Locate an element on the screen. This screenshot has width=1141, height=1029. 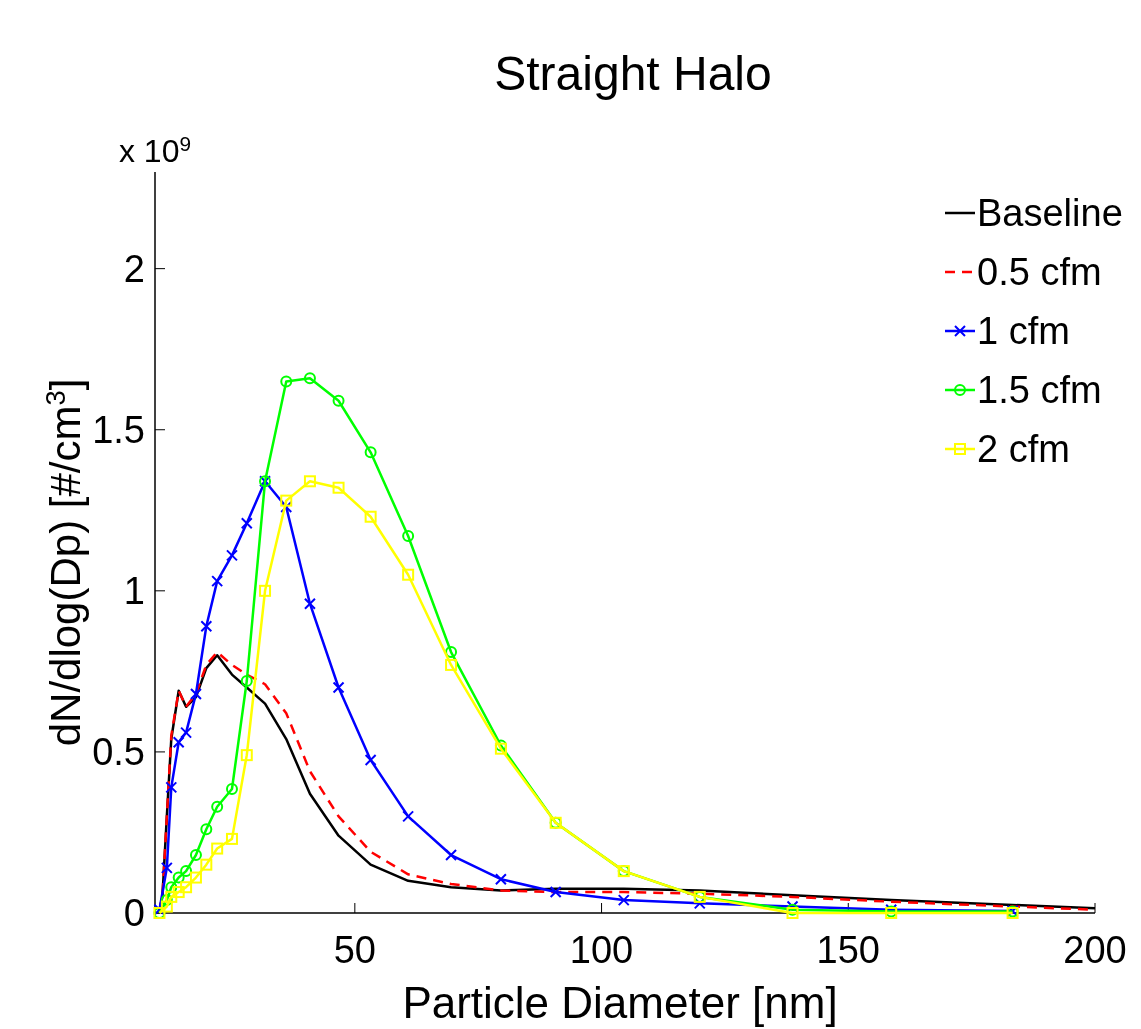
y-tick-label: 1 is located at coordinates (134, 590).